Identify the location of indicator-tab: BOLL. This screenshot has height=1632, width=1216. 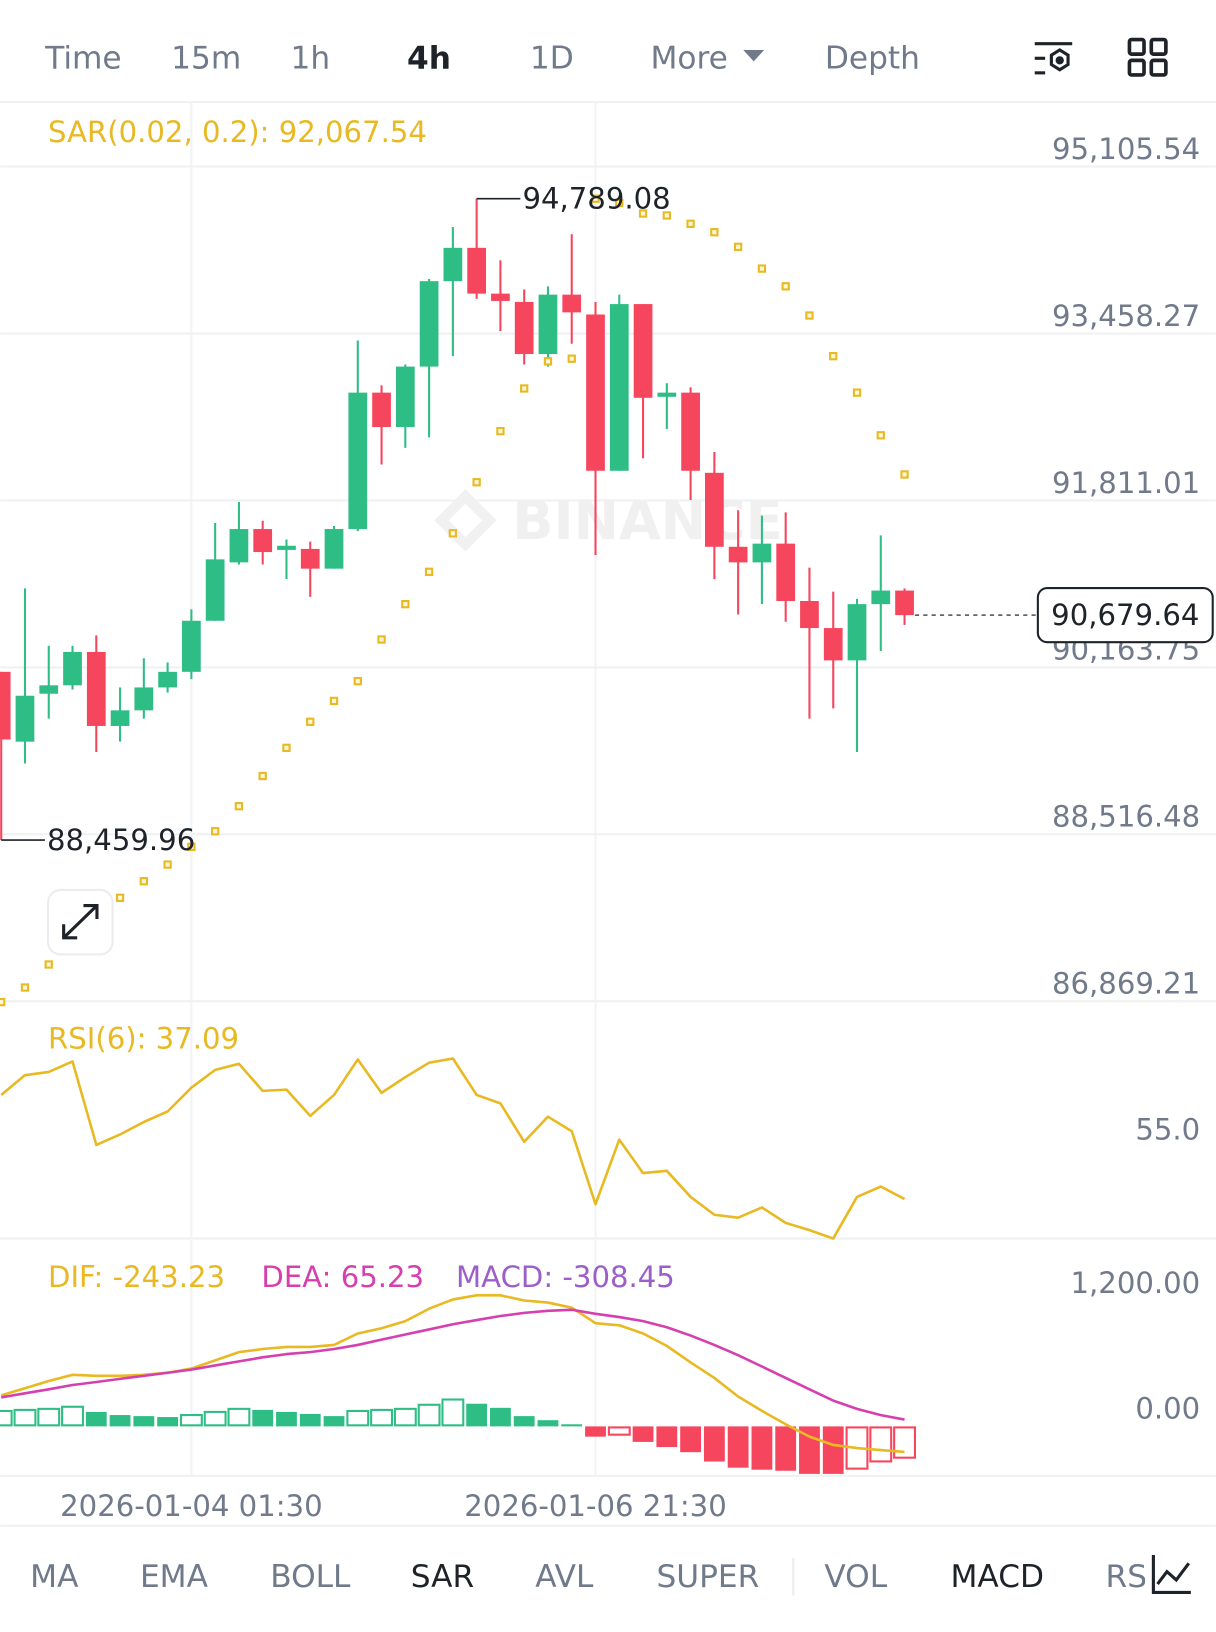
(310, 1577).